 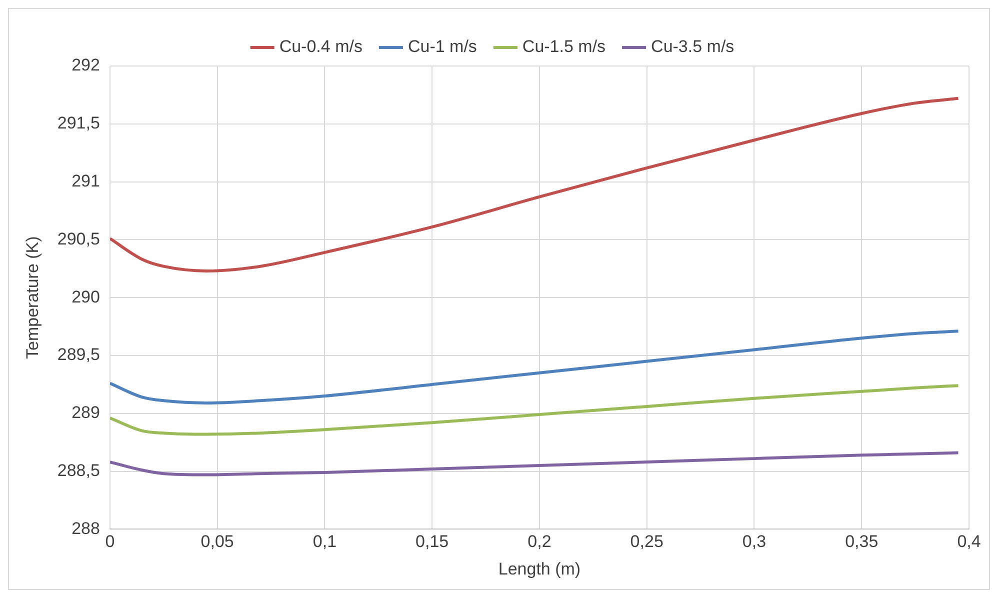 What do you see at coordinates (78, 354) in the screenshot?
I see `y-tick-label: 289,5` at bounding box center [78, 354].